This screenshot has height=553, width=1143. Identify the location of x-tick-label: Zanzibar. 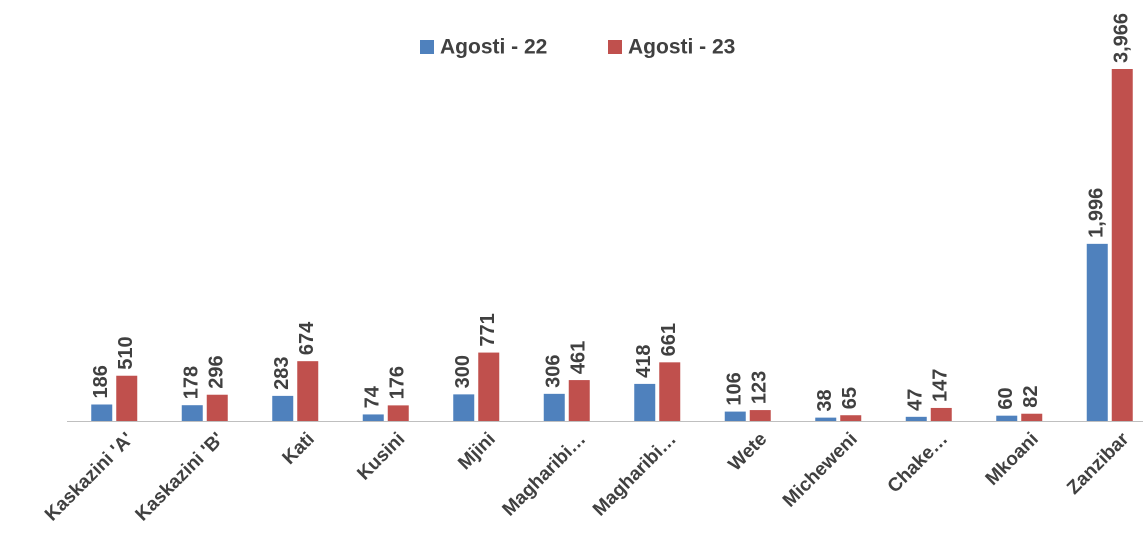
(1098, 463).